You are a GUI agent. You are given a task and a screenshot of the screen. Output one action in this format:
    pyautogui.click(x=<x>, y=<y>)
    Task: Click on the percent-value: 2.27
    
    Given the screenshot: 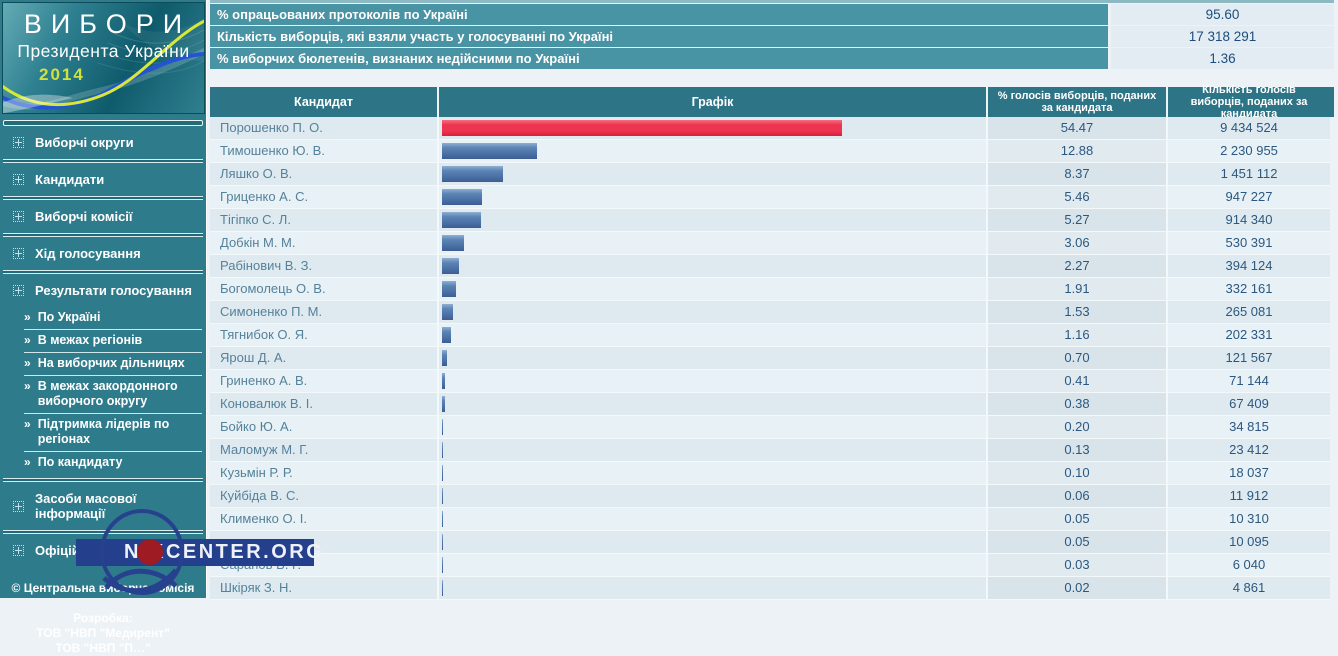 What is the action you would take?
    pyautogui.click(x=1078, y=266)
    